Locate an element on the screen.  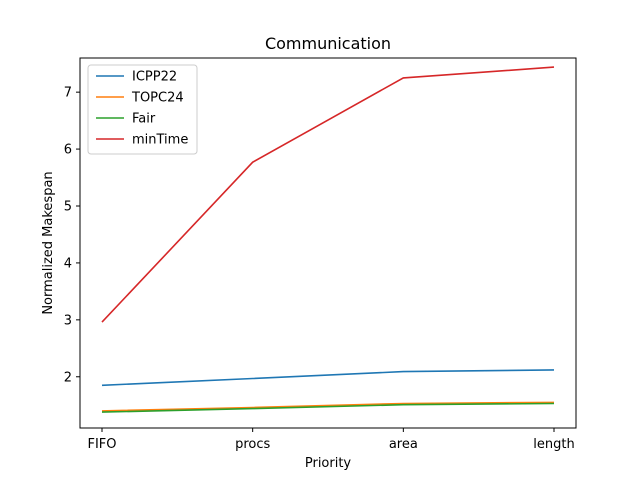
x-tick-label: procs is located at coordinates (252, 444).